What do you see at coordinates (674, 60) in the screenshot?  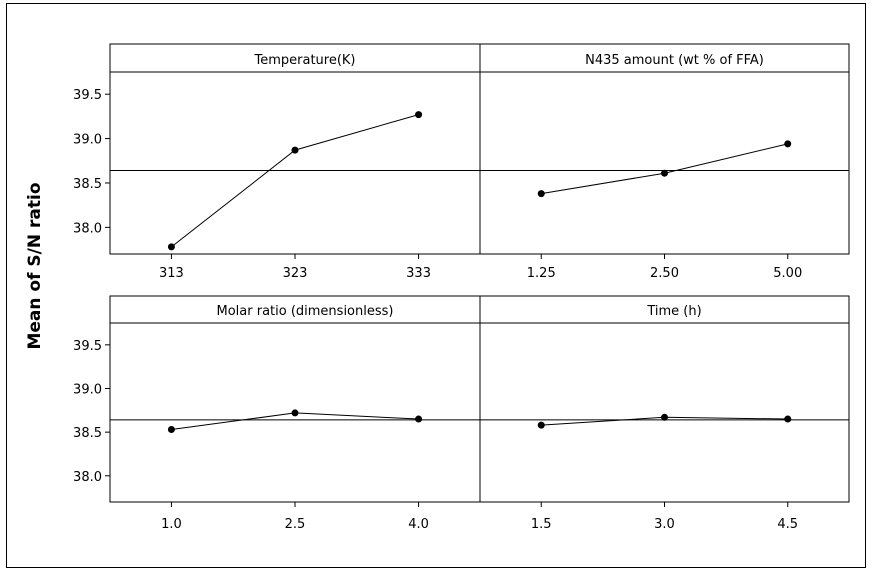 I see `panel-title-n435-amount: N435 amount (wt % of FFA)` at bounding box center [674, 60].